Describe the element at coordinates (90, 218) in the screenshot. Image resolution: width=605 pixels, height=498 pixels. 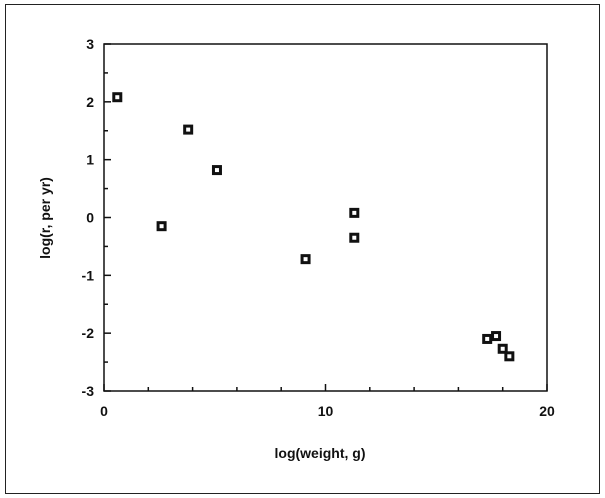
I see `y-tick-label: 0` at that location.